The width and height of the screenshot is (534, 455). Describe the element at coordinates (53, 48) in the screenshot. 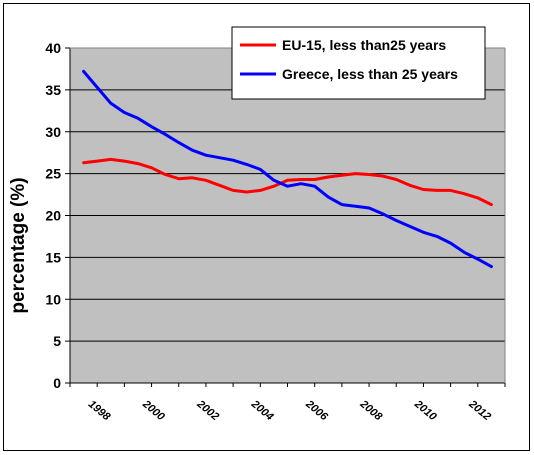

I see `y-tick-label: 40` at that location.